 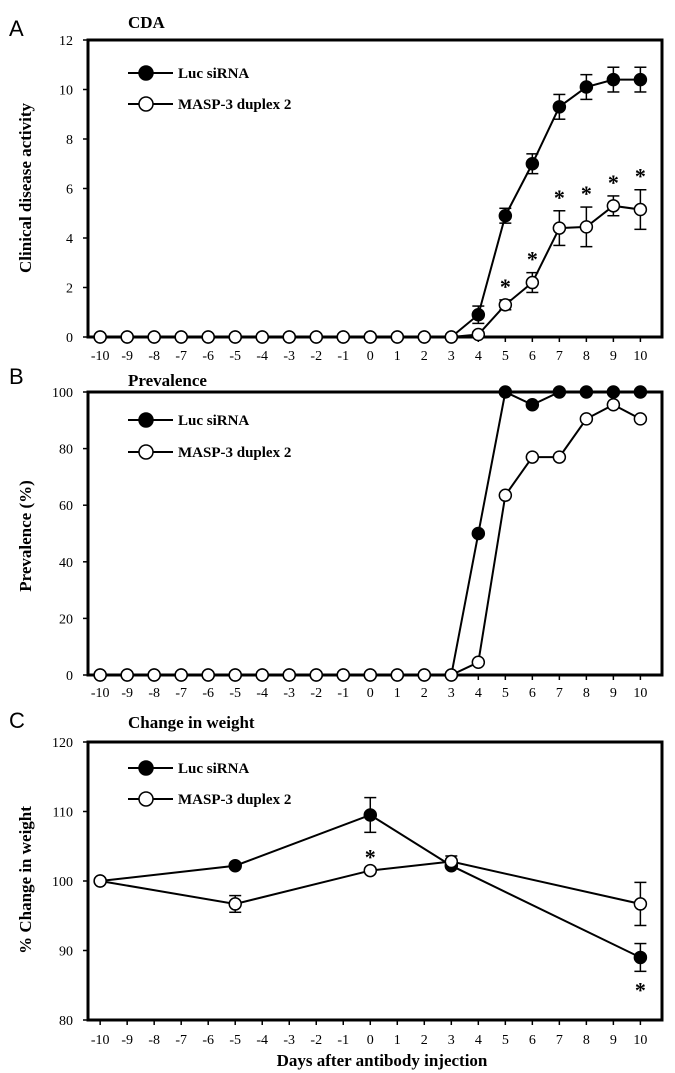 What do you see at coordinates (146, 799) in the screenshot?
I see `panel-c-legend-masp3-duplex2-swatch-marker` at bounding box center [146, 799].